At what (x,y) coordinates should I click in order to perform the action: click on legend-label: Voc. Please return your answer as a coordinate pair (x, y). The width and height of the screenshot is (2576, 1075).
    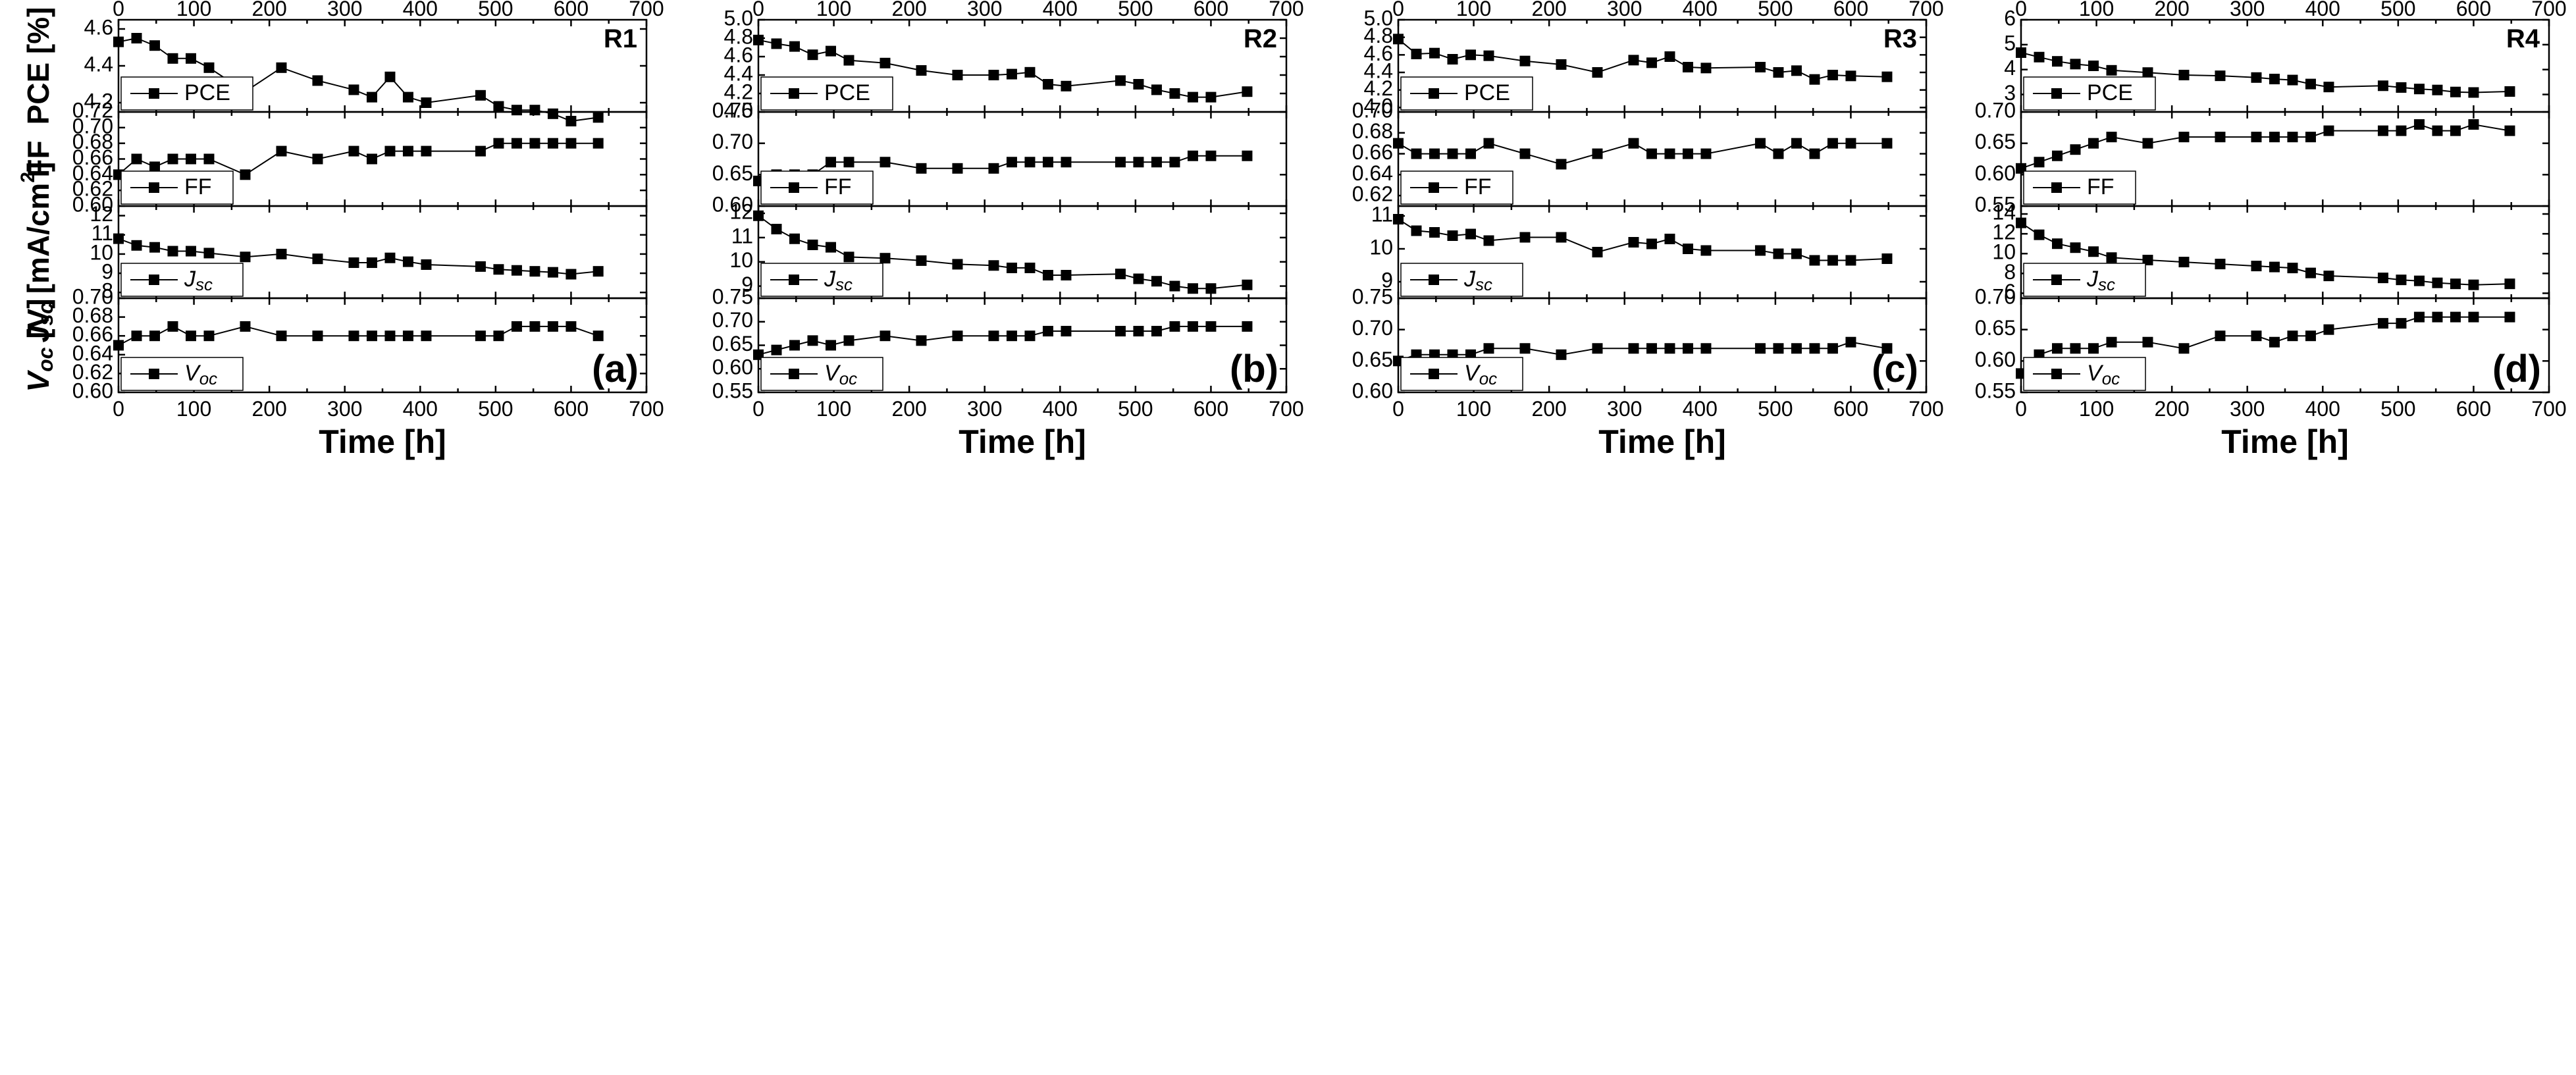
    Looking at the image, I should click on (2103, 374).